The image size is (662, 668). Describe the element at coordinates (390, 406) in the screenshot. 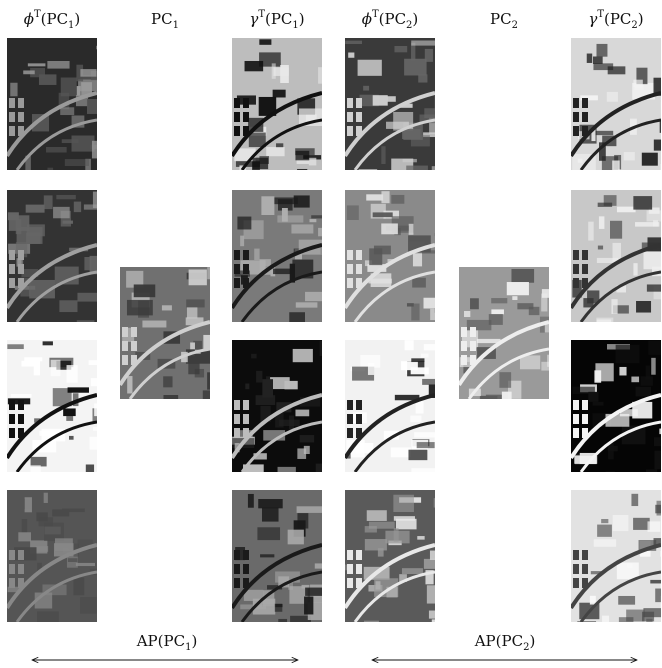

I see `image-tile` at that location.